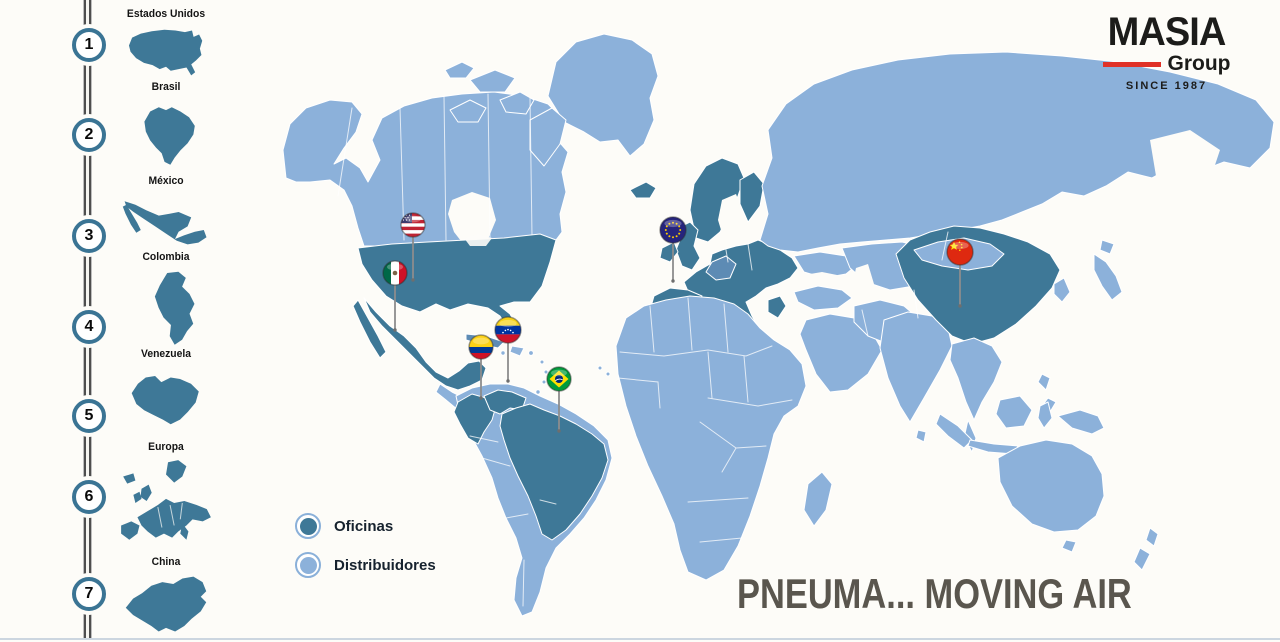  What do you see at coordinates (165, 354) in the screenshot?
I see `sidebar-item-label: Venezuela` at bounding box center [165, 354].